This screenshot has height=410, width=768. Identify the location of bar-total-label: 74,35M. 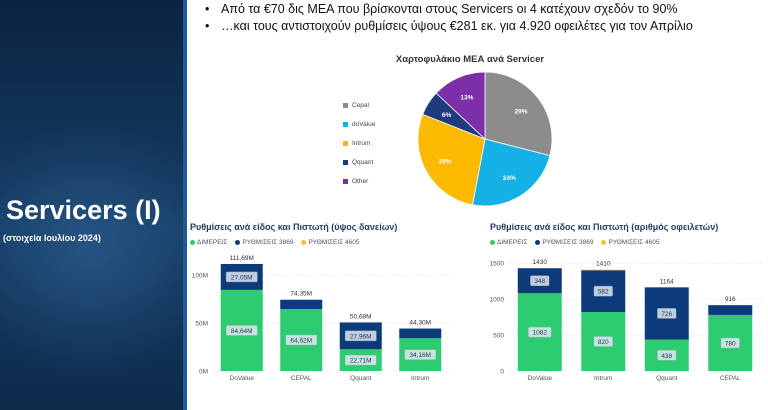
(301, 294).